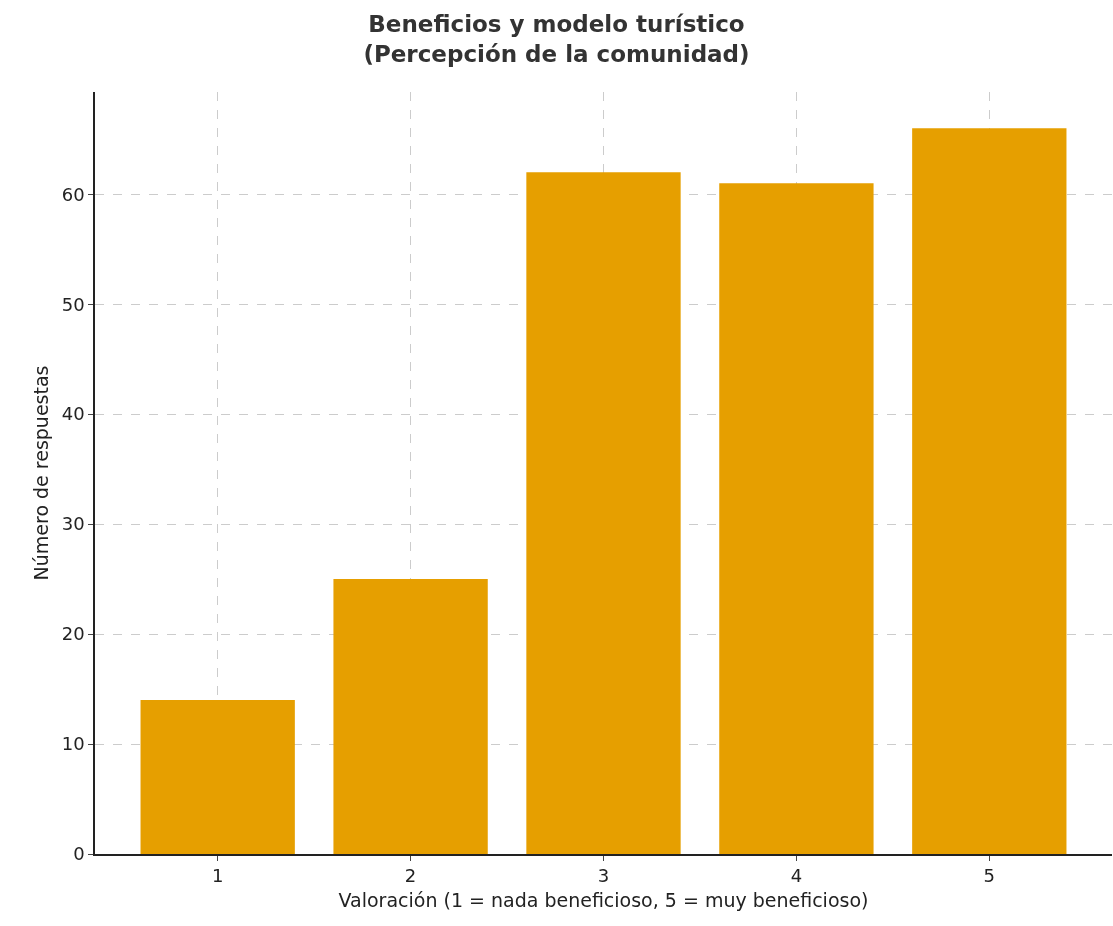  What do you see at coordinates (41, 473) in the screenshot?
I see `y-axis-title: Número de respuestas` at bounding box center [41, 473].